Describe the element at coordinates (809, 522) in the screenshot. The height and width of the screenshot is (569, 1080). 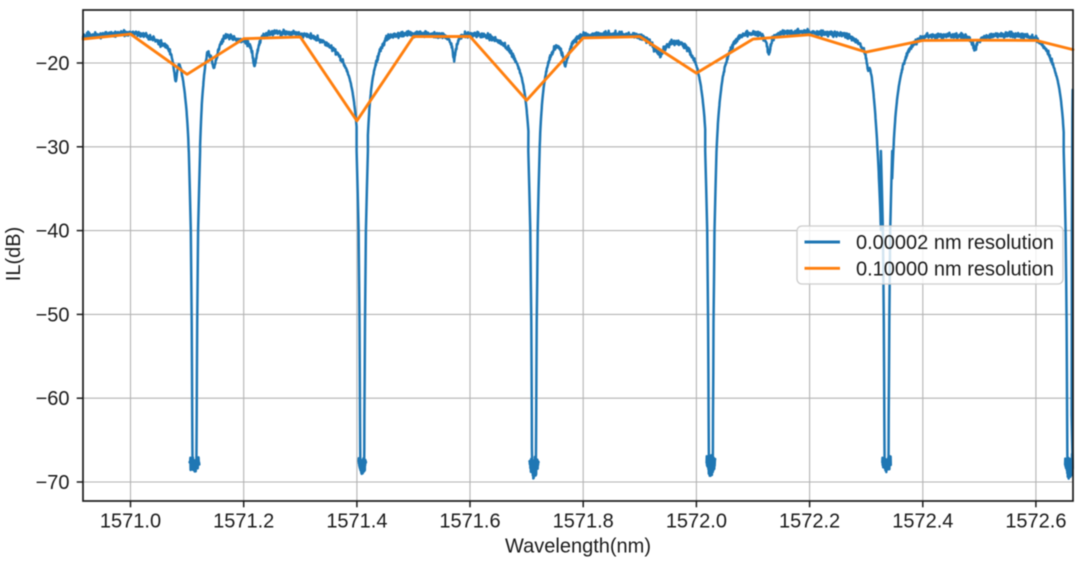
I see `svg-text: 1572.2` at that location.